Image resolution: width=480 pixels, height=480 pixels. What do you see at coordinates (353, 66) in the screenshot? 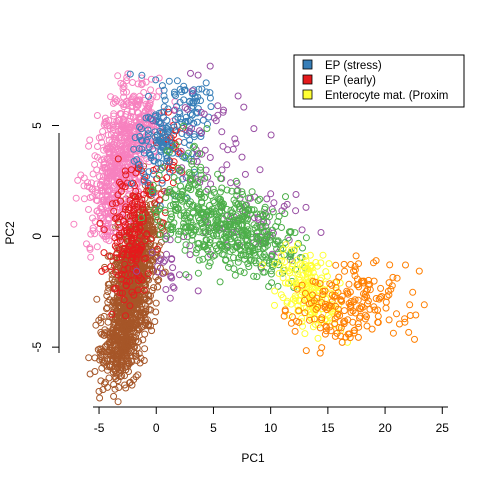
I see `legend-label-ep-stress: EP (stress)` at bounding box center [353, 66].